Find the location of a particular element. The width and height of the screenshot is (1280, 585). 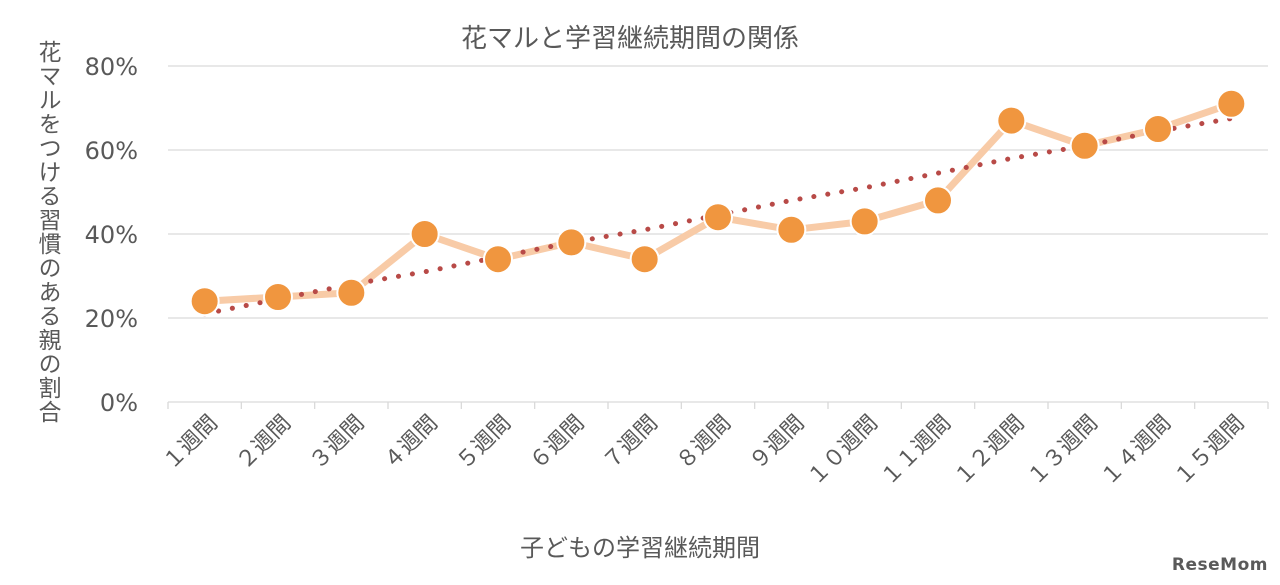

y-tick-label: 0% is located at coordinates (119, 403).